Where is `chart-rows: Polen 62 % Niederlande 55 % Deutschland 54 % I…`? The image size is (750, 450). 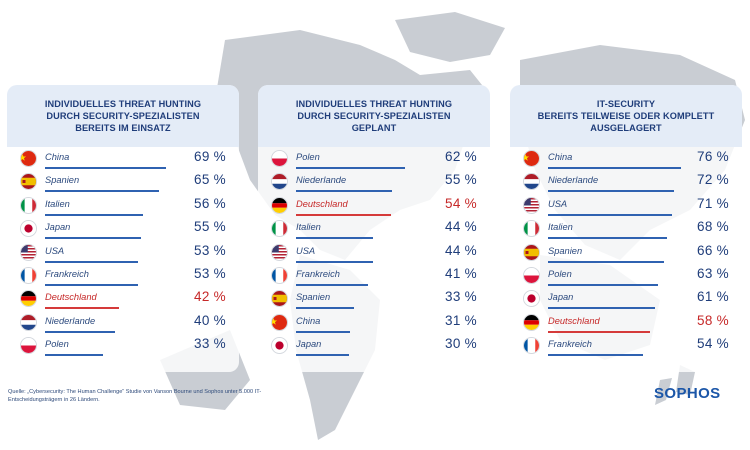
chart-rows: Polen 62 % Niederlande 55 % Deutschland 54 % I… is located at coordinates (374, 252).